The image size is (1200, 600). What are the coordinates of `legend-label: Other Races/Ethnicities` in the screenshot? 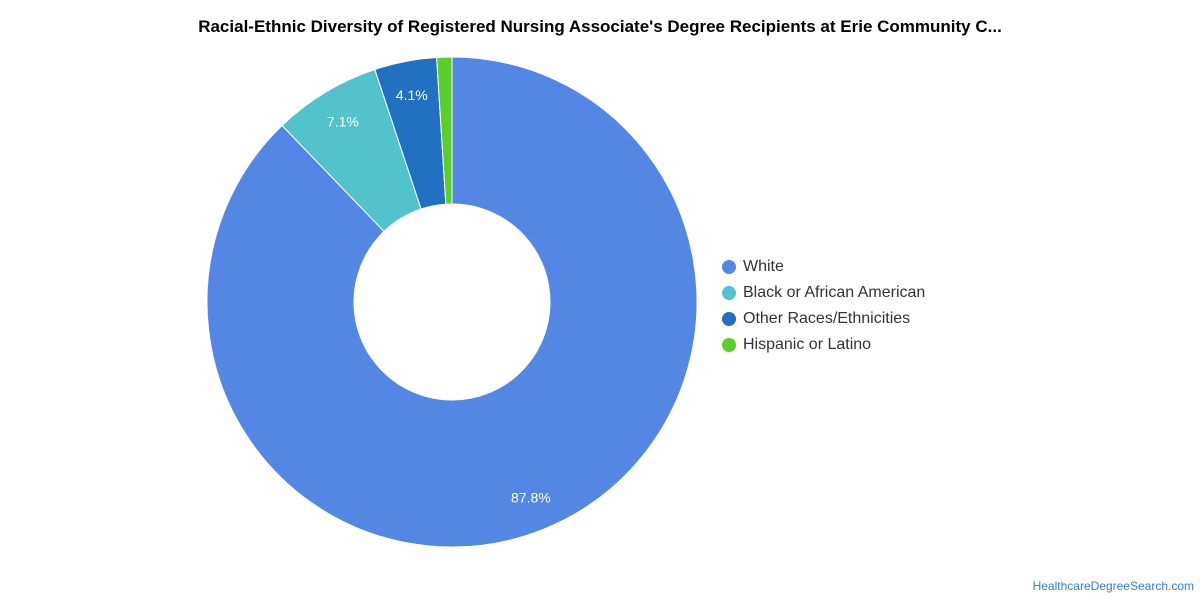 It's located at (827, 318).